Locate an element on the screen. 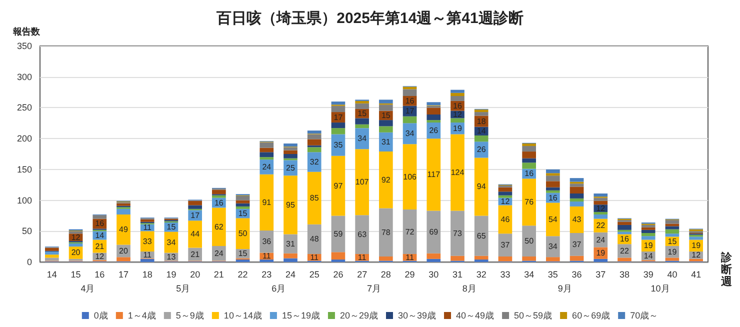 The height and width of the screenshot is (327, 740). legend-label: 50～59歳 is located at coordinates (533, 315).